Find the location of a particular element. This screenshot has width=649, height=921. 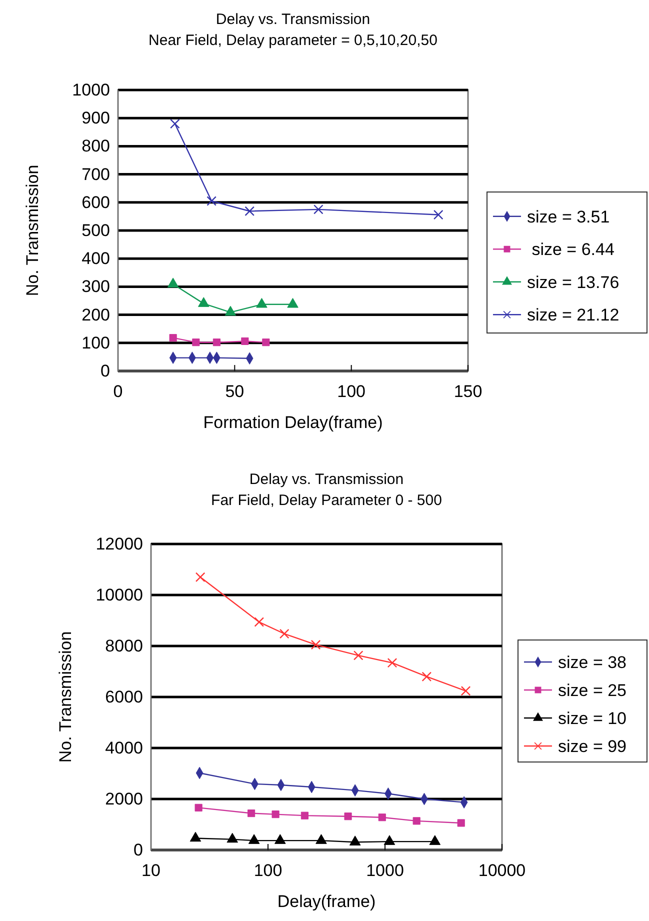

y-tick-label: 400 is located at coordinates (96, 258).